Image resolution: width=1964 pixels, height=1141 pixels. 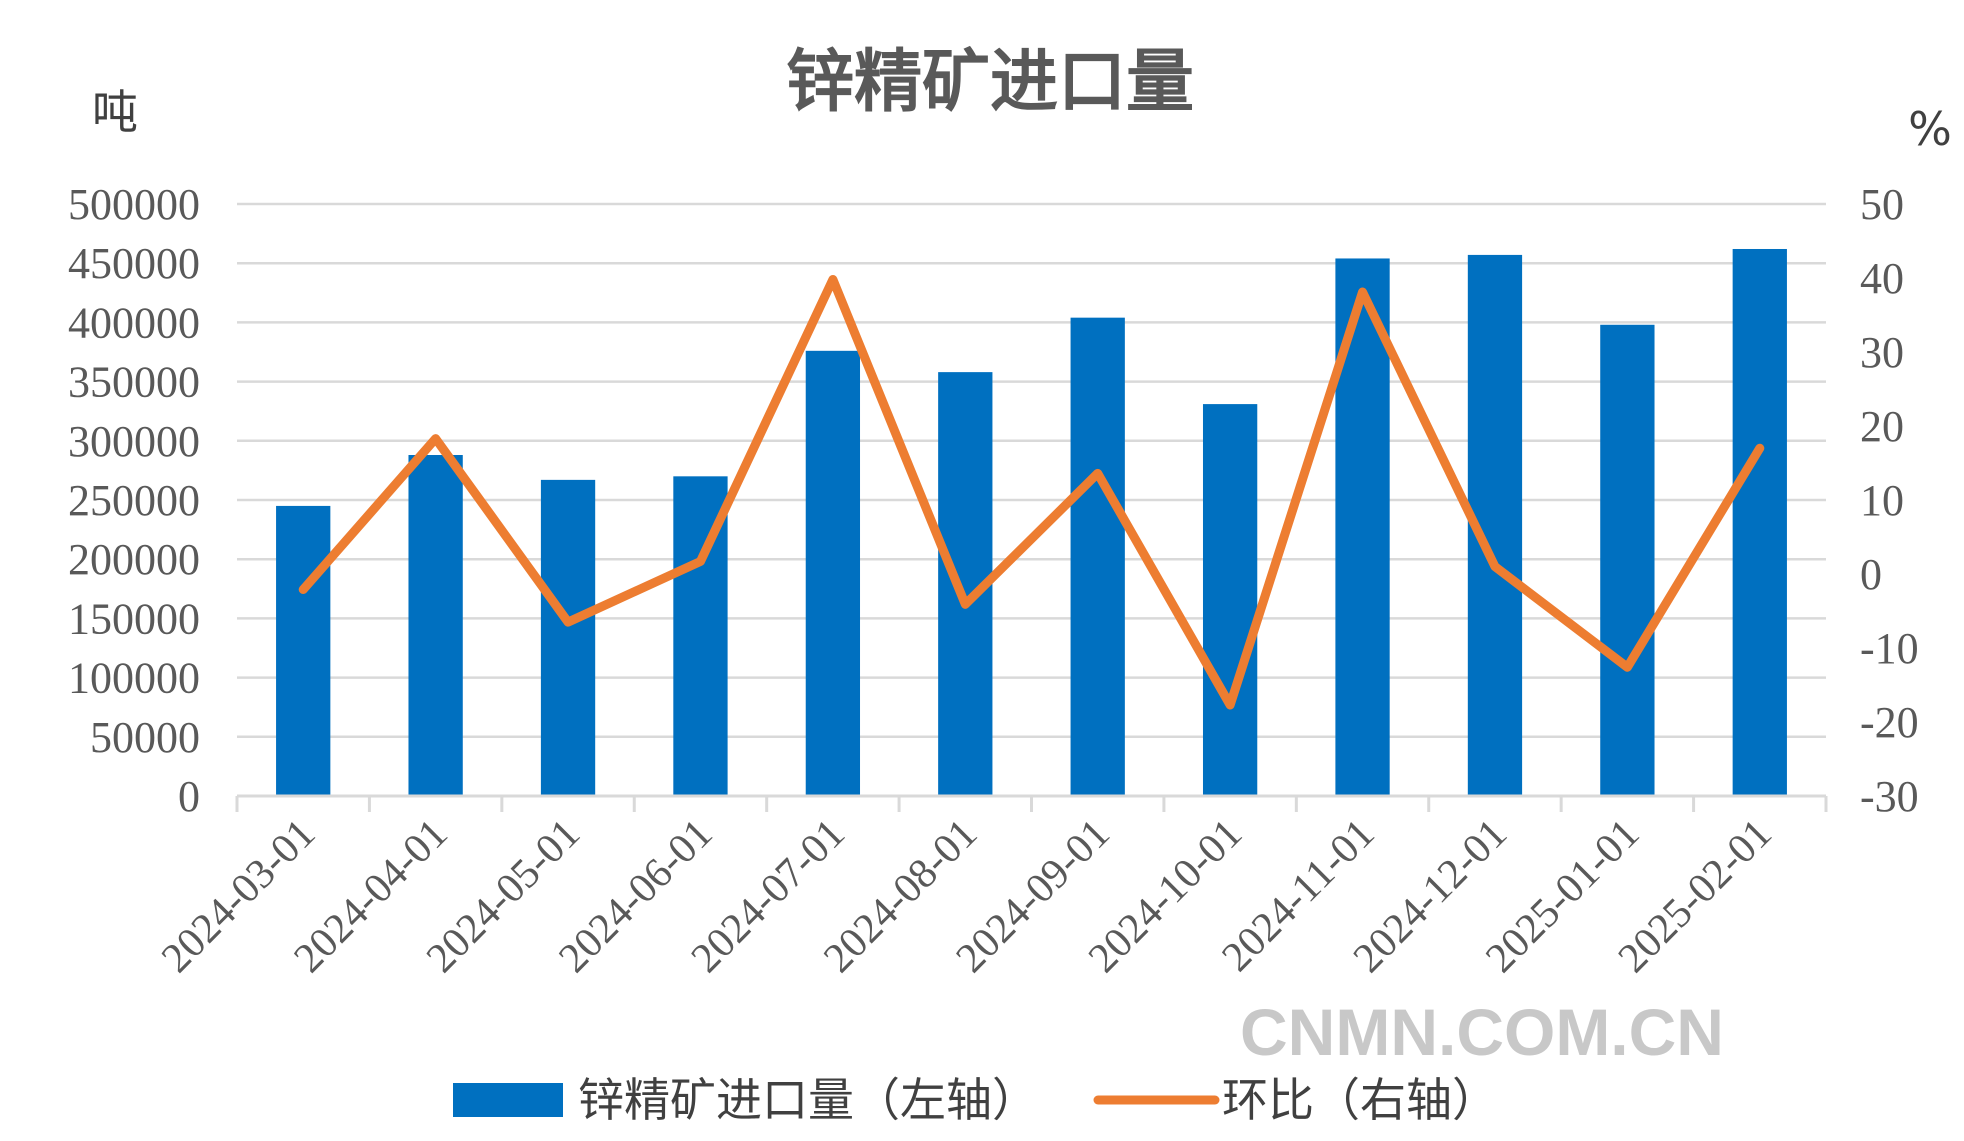 What do you see at coordinates (134, 382) in the screenshot?
I see `left-tick-label: 350000` at bounding box center [134, 382].